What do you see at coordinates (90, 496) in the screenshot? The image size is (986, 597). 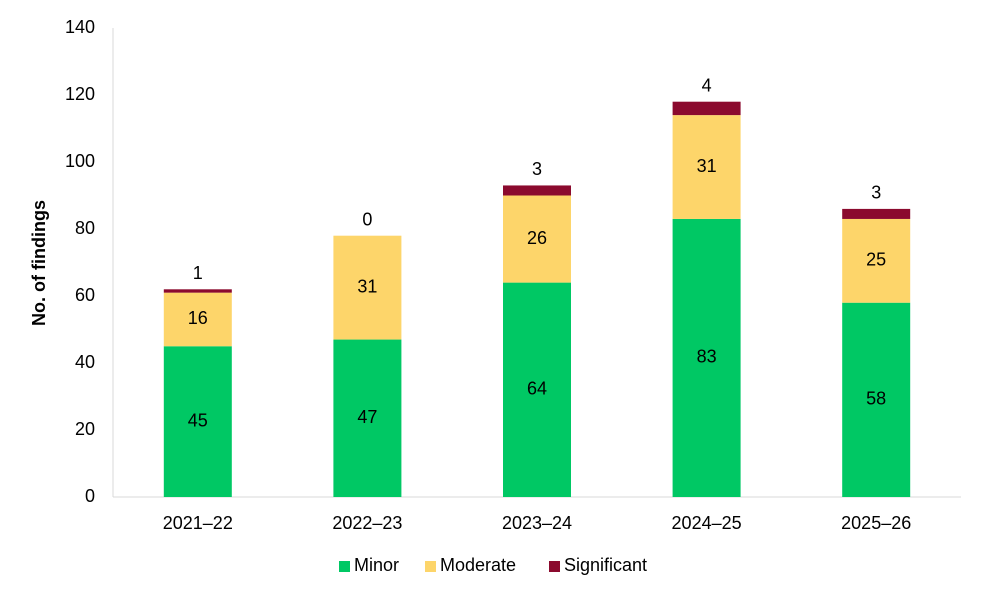 I see `y-tick-label: 0` at bounding box center [90, 496].